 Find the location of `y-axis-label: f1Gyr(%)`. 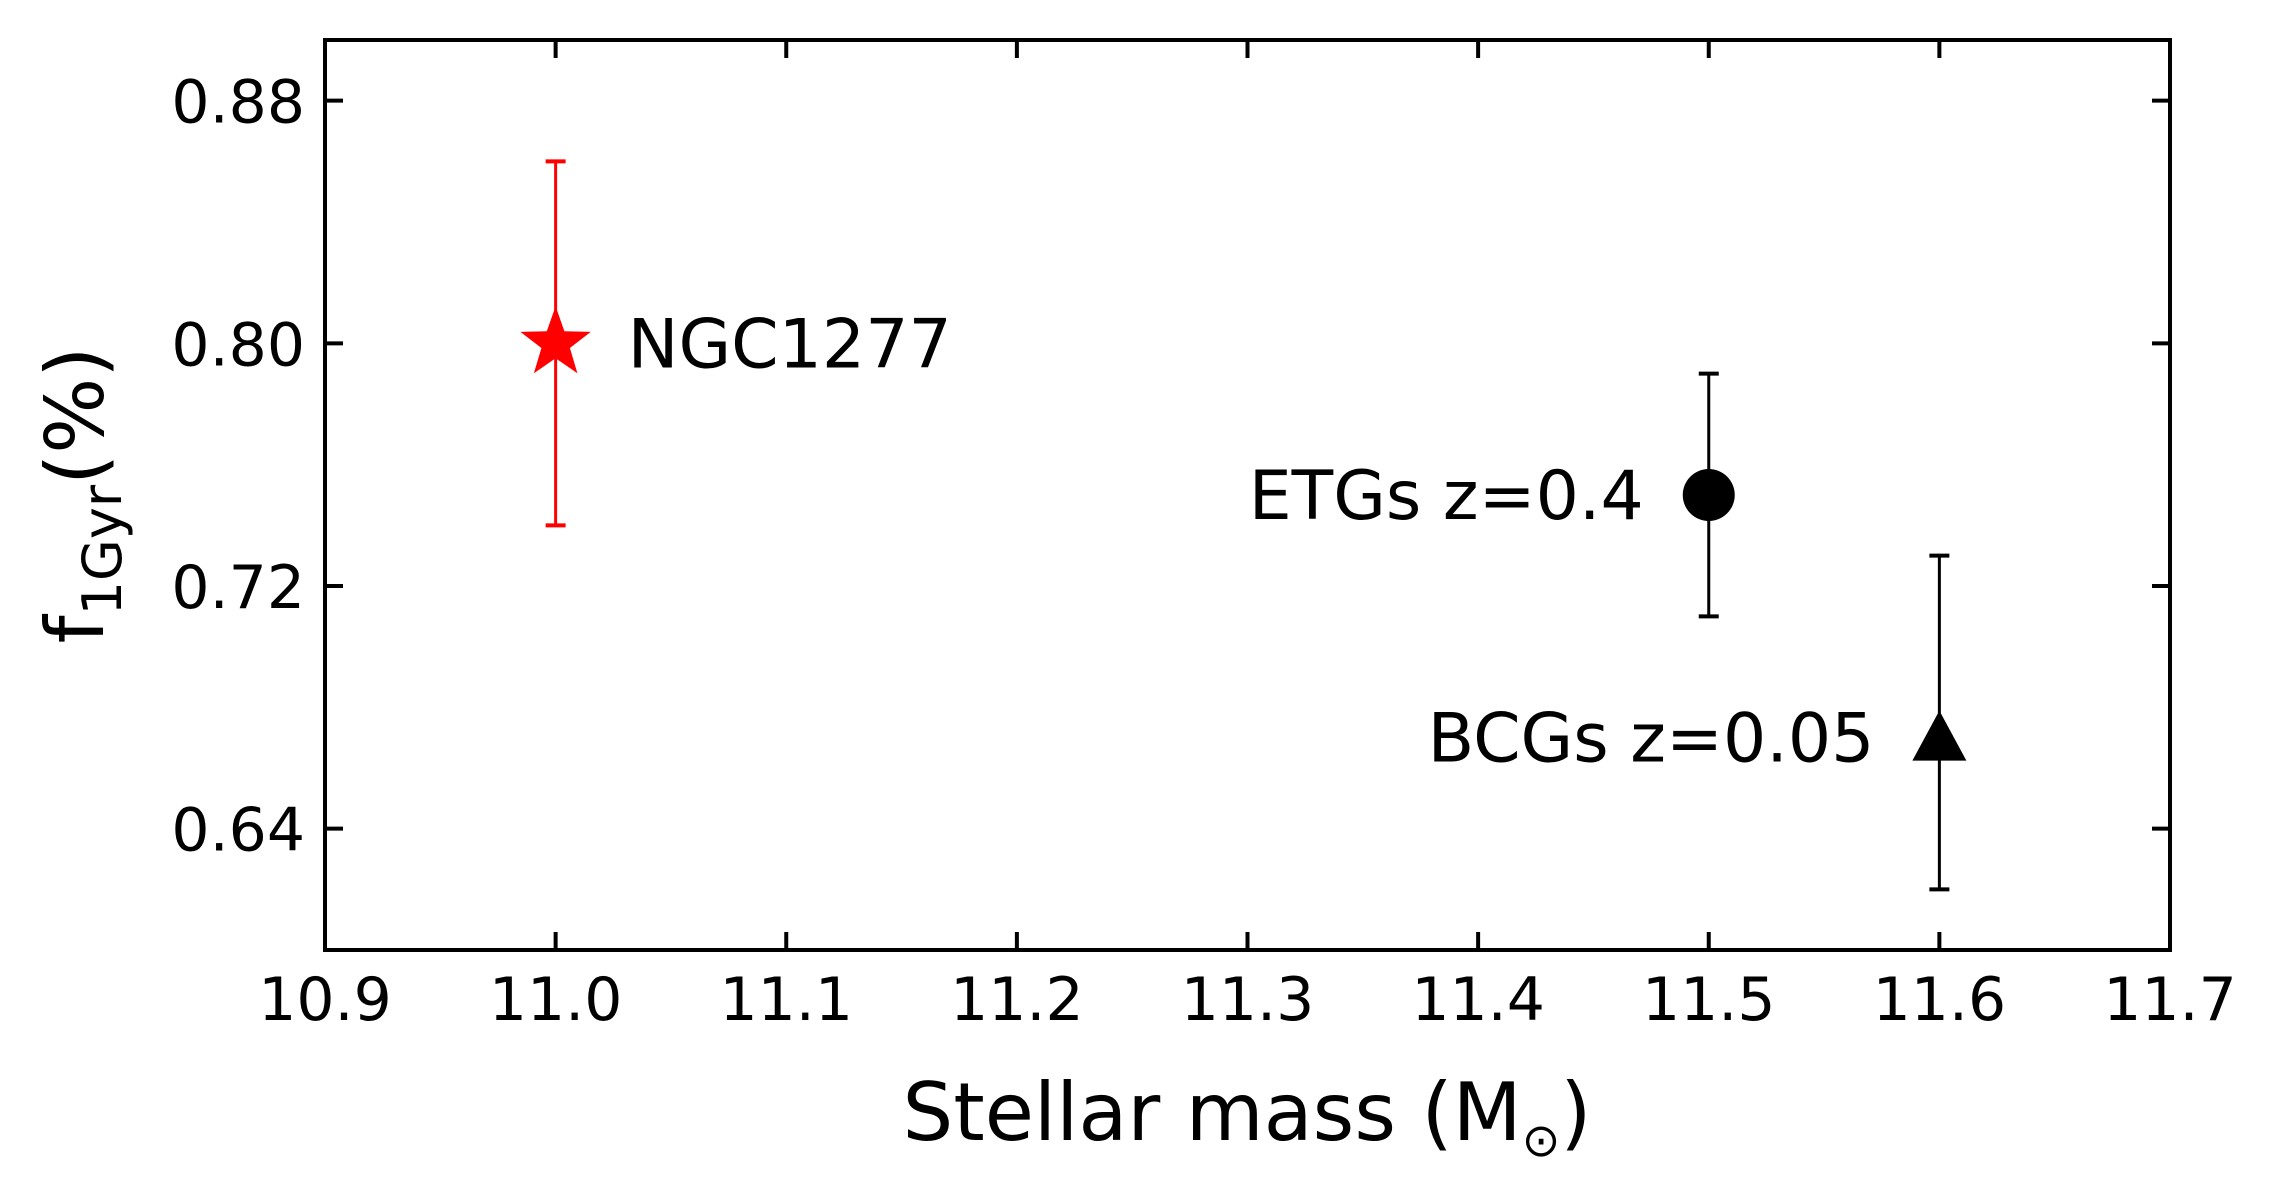

y-axis-label: f1Gyr(%) is located at coordinates (81, 495).